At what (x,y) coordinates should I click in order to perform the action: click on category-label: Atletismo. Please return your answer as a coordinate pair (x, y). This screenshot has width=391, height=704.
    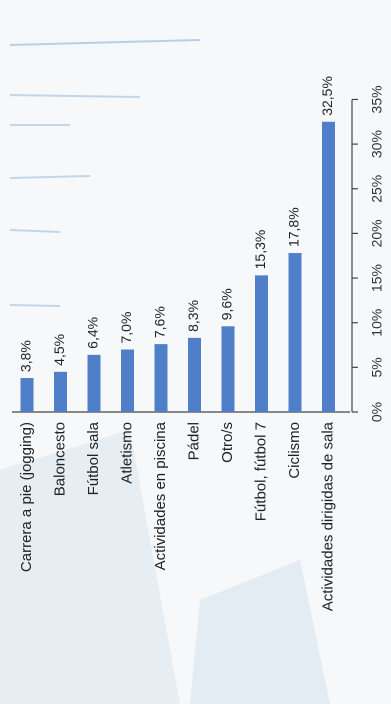
    Looking at the image, I should click on (126, 453).